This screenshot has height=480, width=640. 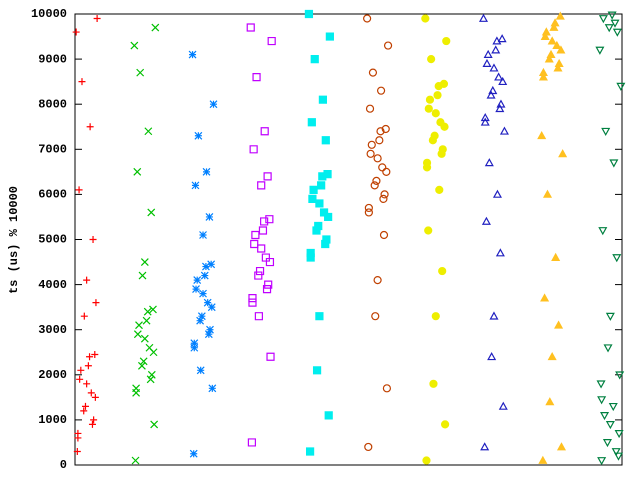 What do you see at coordinates (52, 285) in the screenshot?
I see `y-tick-label: 4000` at bounding box center [52, 285].